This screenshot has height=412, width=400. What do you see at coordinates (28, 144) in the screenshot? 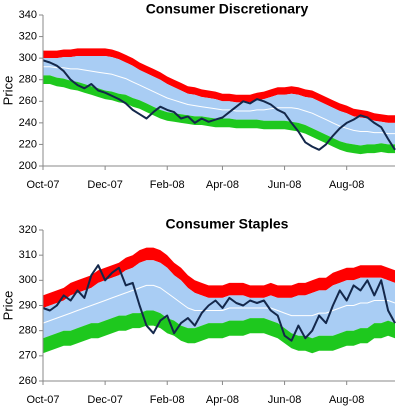
I see `y-tick-label: 220` at bounding box center [28, 144].